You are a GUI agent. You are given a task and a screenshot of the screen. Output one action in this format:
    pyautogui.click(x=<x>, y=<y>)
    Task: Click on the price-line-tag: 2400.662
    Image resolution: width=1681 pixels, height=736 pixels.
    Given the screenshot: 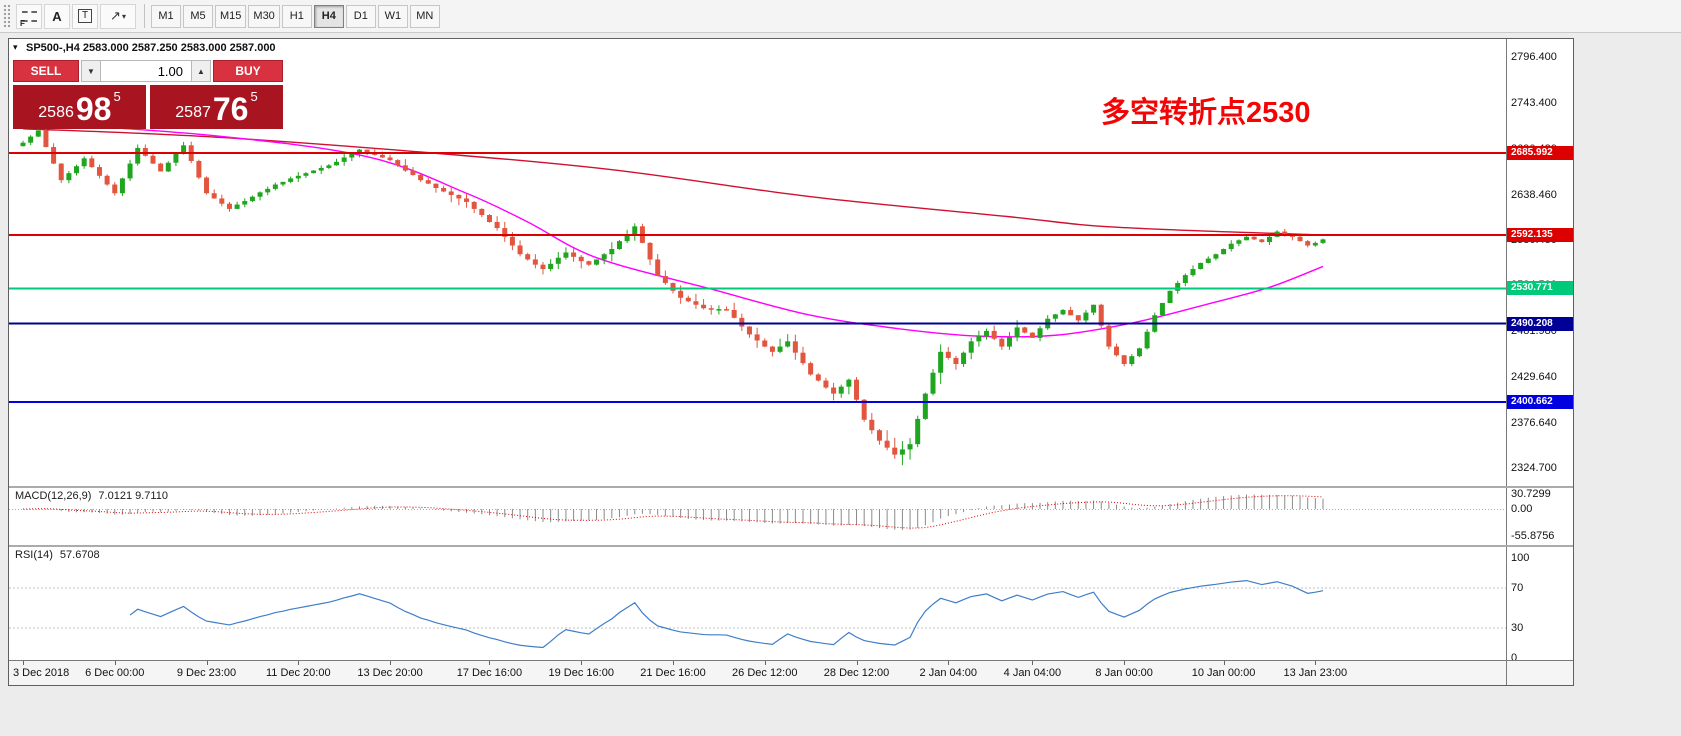 What is the action you would take?
    pyautogui.click(x=1540, y=401)
    